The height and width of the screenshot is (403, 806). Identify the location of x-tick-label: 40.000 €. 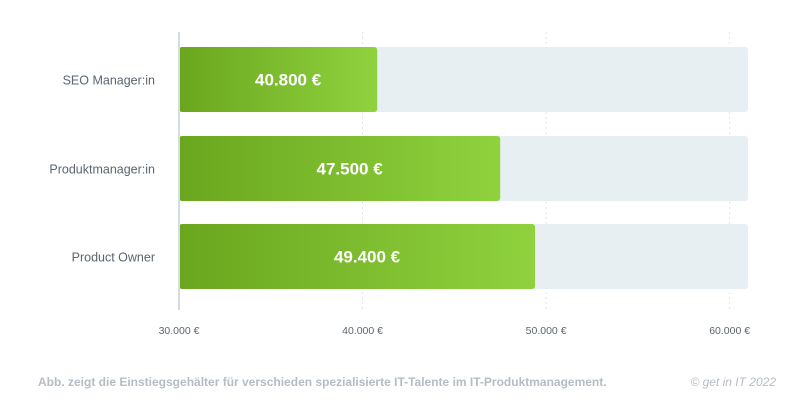
(362, 331).